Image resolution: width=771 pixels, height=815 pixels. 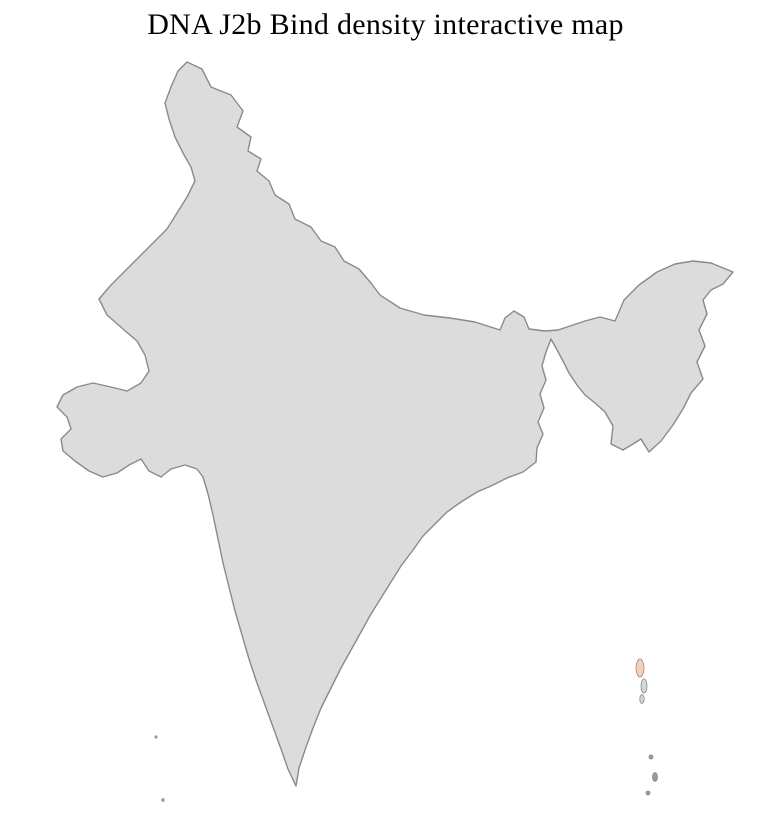 What do you see at coordinates (159, 768) in the screenshot?
I see `lakshadweep-islands` at bounding box center [159, 768].